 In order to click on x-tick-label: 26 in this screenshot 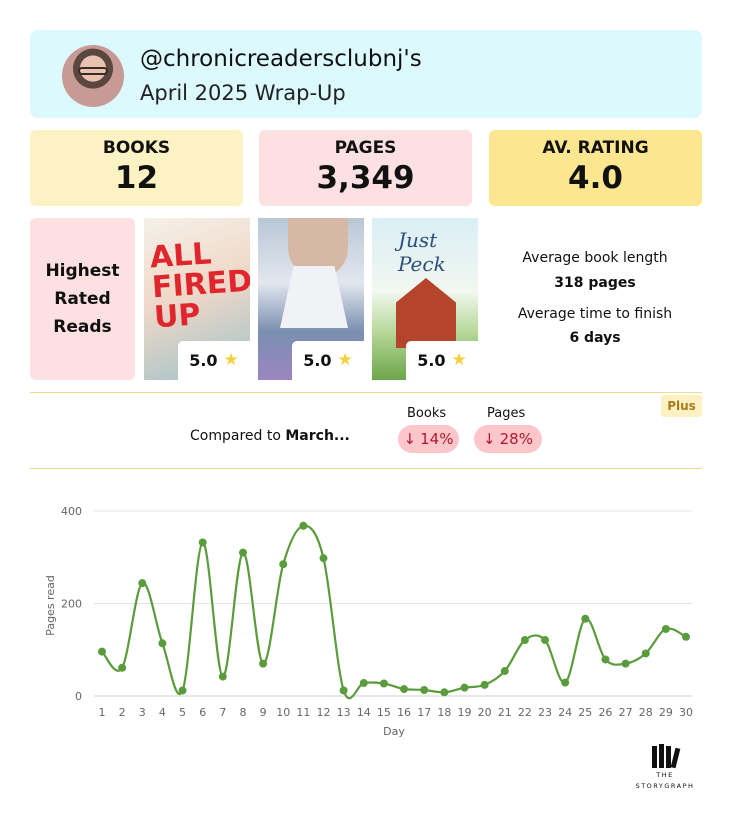, I will do `click(605, 712)`.